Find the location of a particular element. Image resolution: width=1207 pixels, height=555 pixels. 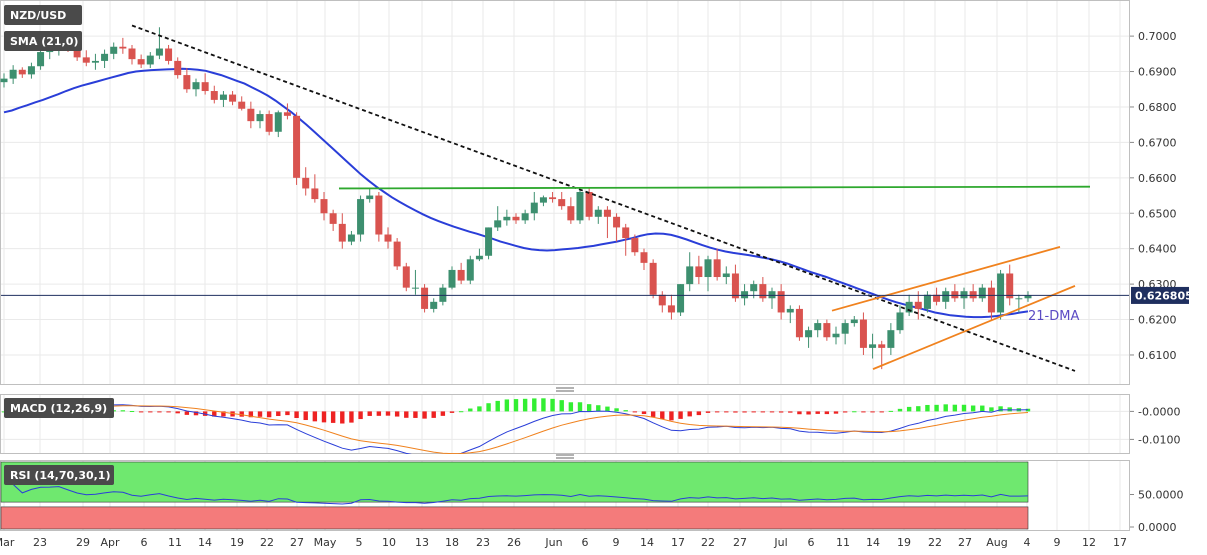

x-tick-label: 17 is located at coordinates (1120, 542).